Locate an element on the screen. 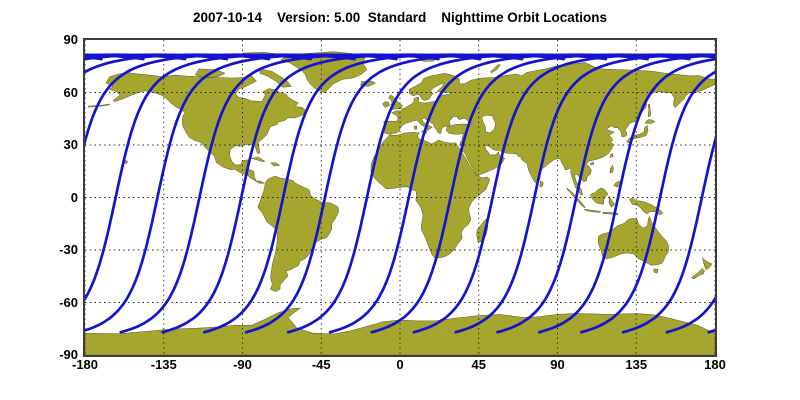  landmass-new-guinea is located at coordinates (646, 206).